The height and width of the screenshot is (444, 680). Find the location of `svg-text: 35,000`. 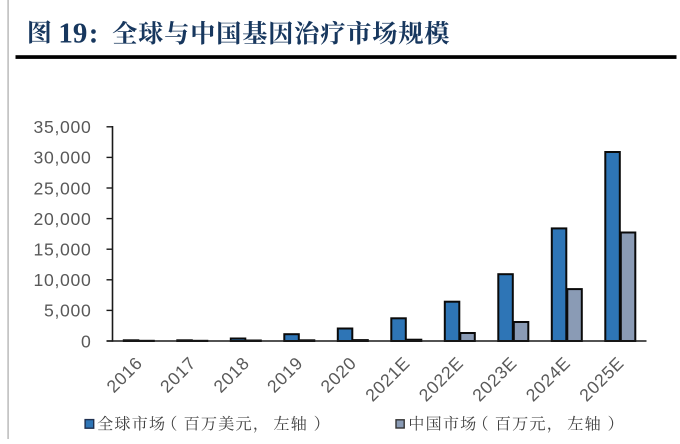

svg-text: 35,000 is located at coordinates (62, 127).